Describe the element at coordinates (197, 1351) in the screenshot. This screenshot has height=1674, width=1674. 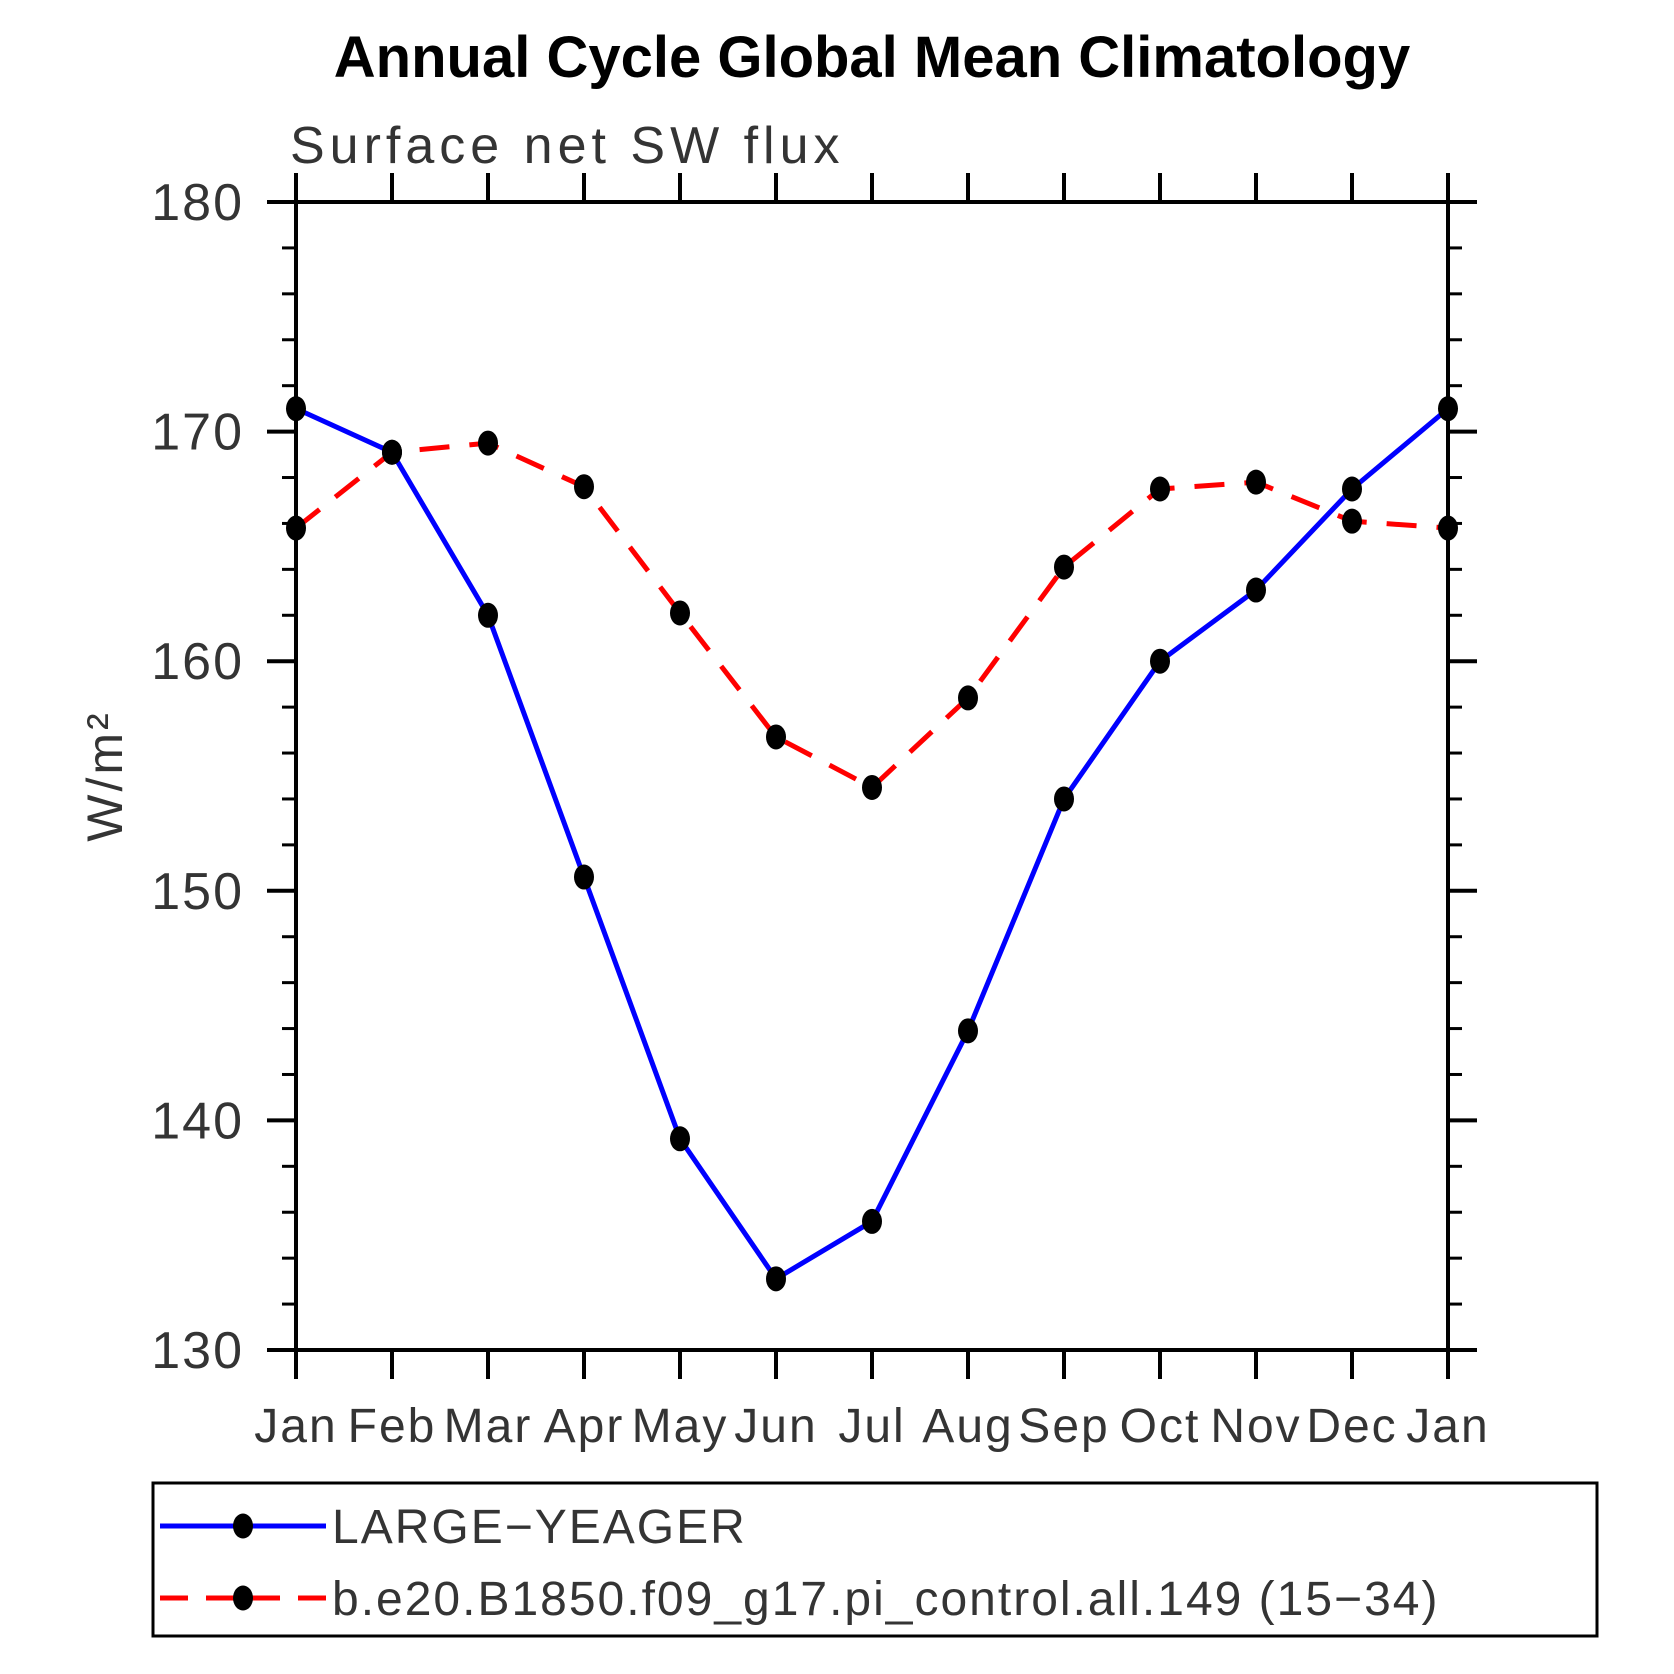
I see `y-tick-label: 130` at that location.